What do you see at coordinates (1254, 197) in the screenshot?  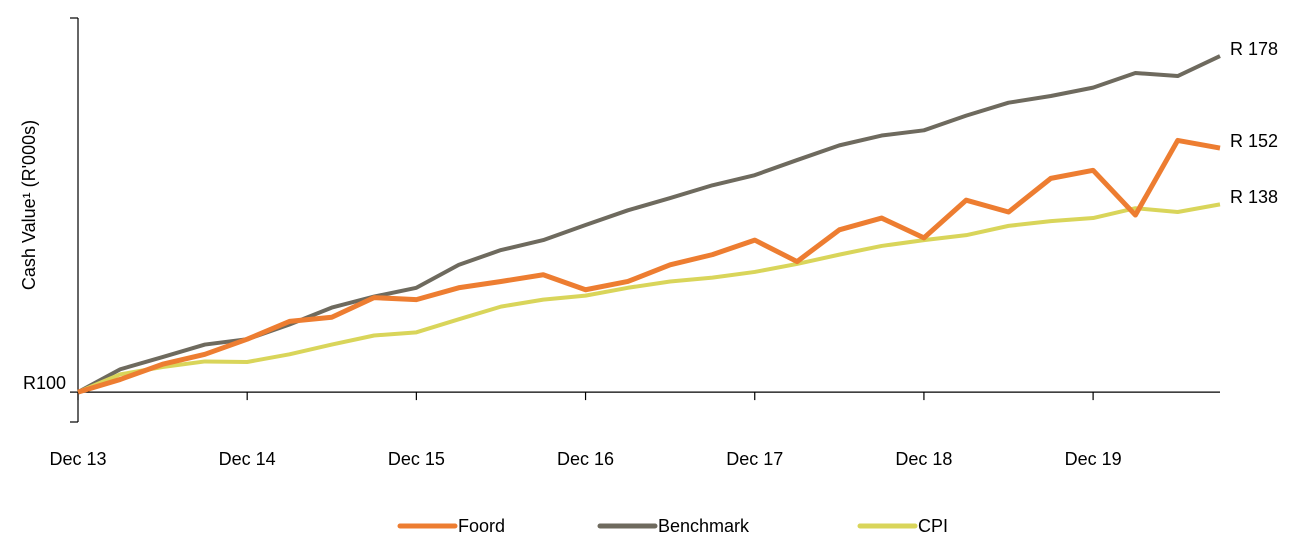 I see `end-label: R 138` at bounding box center [1254, 197].